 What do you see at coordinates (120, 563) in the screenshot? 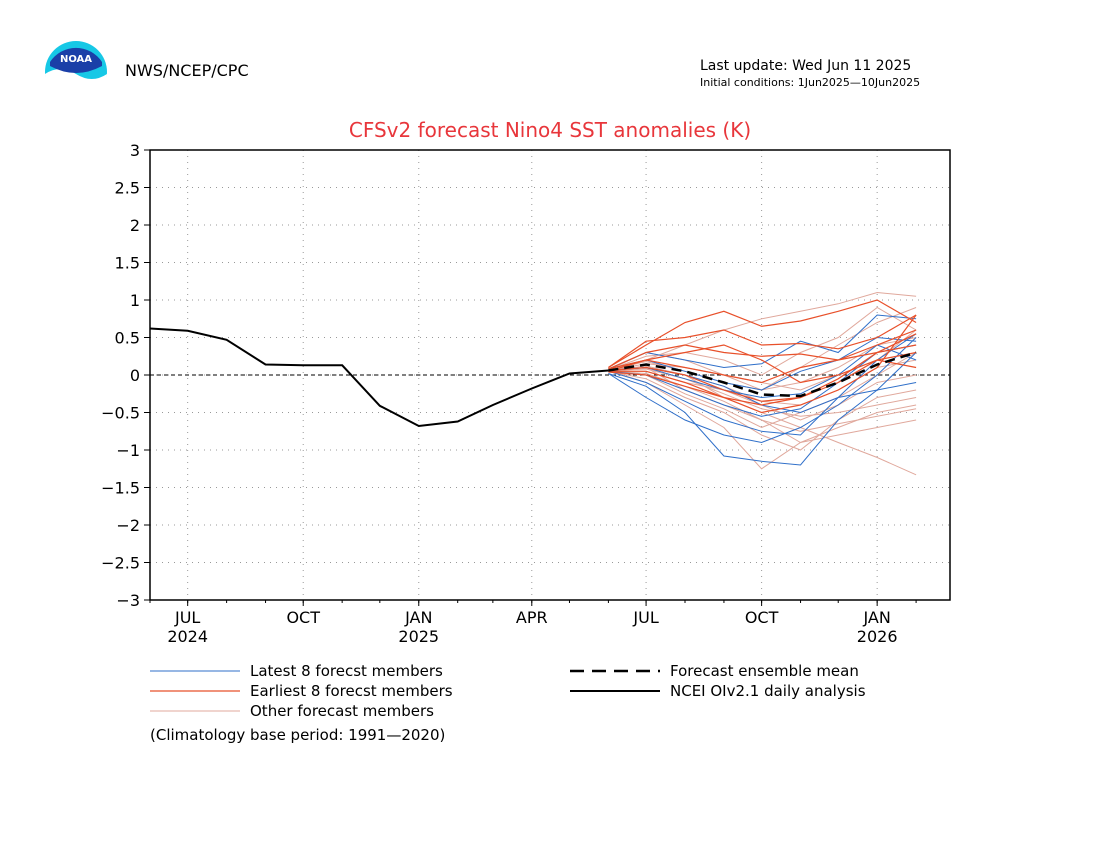
I see `y-tick-label: −2.5` at bounding box center [120, 563].